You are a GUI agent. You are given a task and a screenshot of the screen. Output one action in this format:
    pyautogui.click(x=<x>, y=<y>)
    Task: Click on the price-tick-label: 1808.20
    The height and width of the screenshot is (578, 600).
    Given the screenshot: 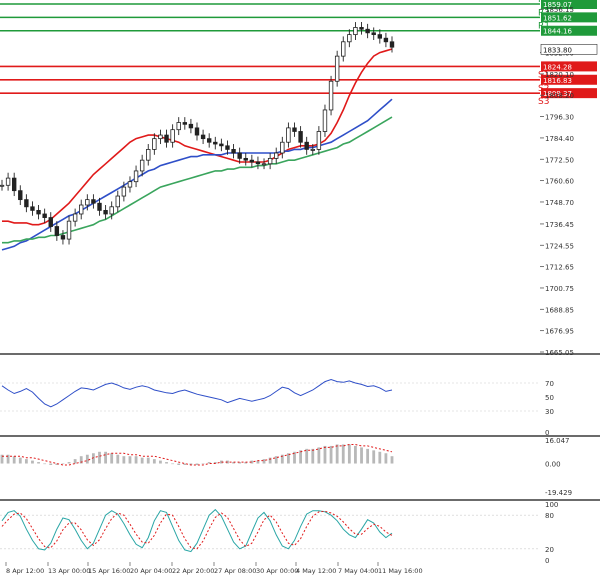 What is the action you would take?
    pyautogui.click(x=559, y=96)
    